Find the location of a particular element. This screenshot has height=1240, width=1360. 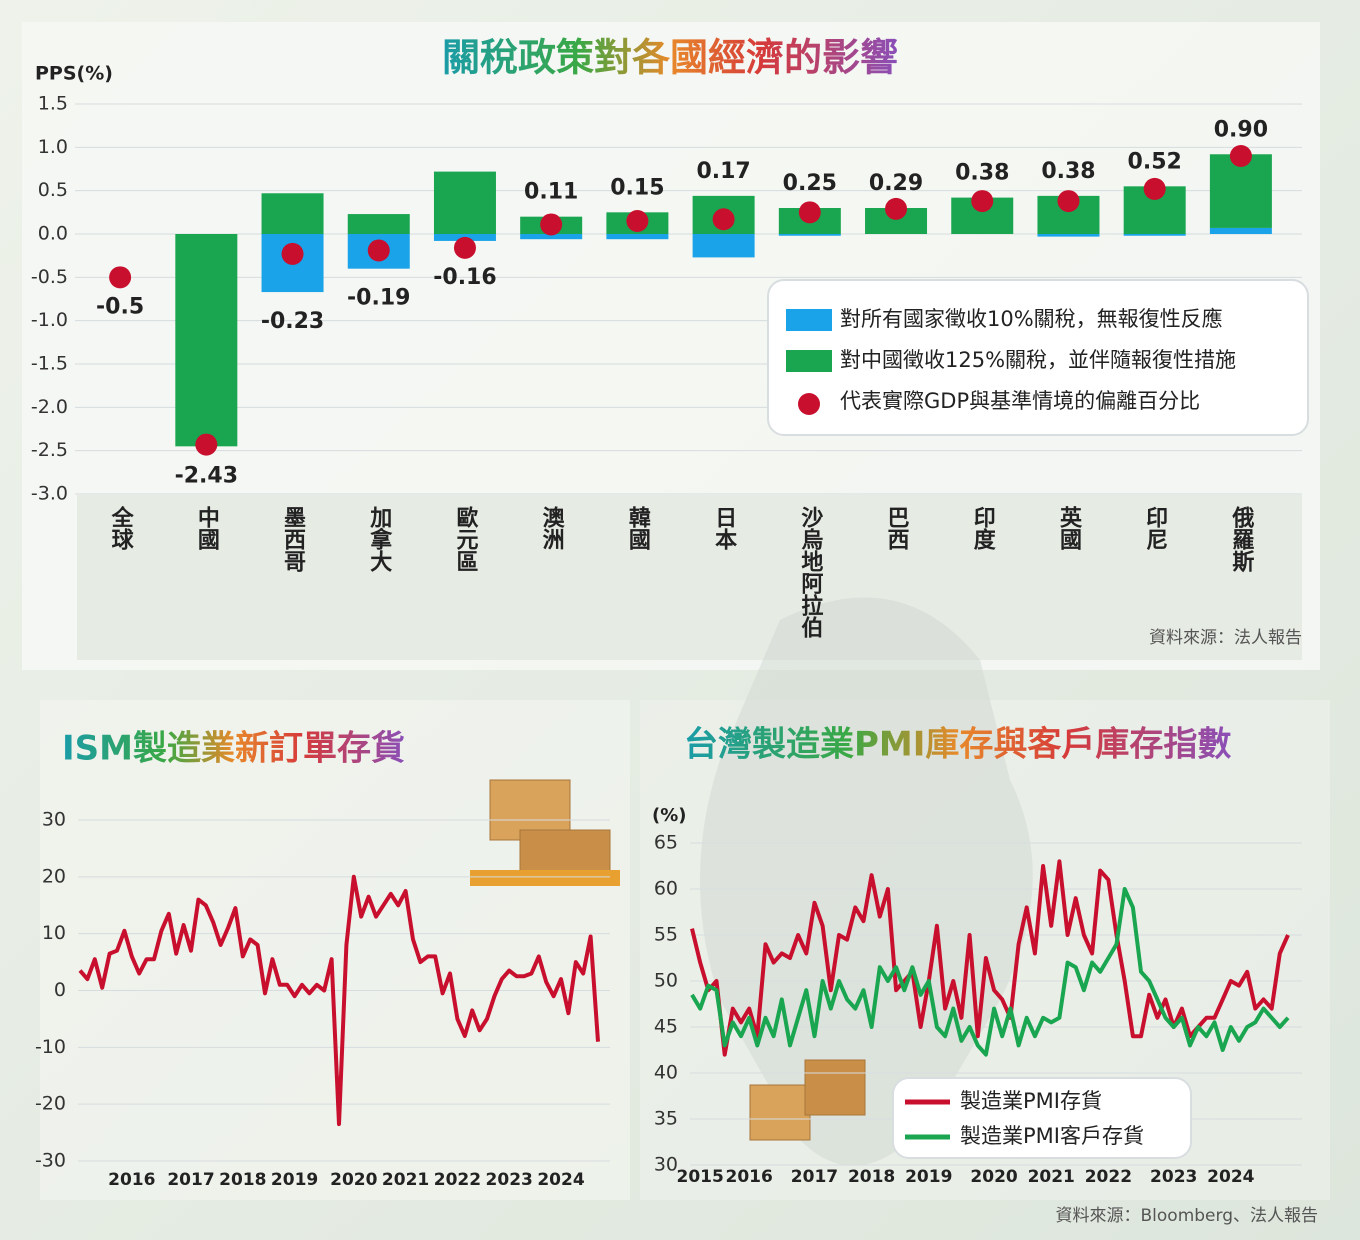

category-band is located at coordinates (689, 577).